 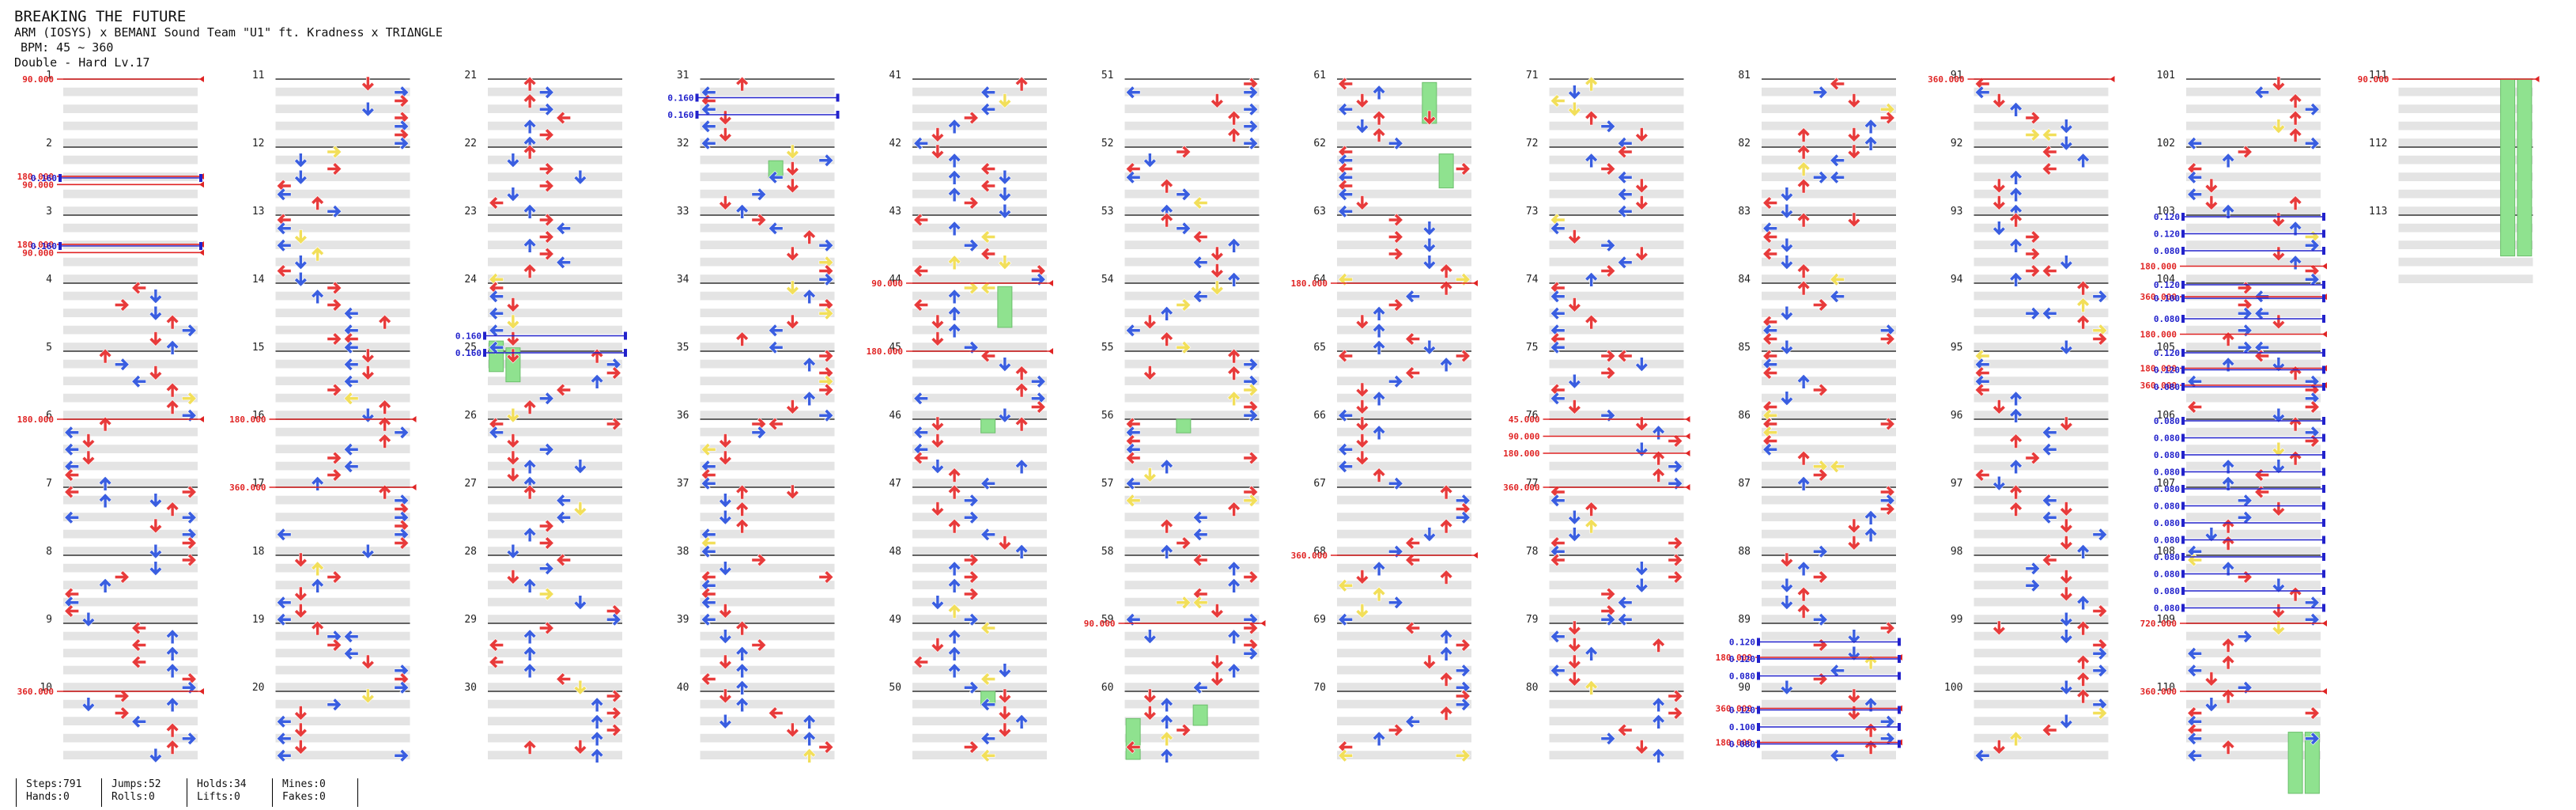 What do you see at coordinates (2166, 620) in the screenshot?
I see `measure-number: 109` at bounding box center [2166, 620].